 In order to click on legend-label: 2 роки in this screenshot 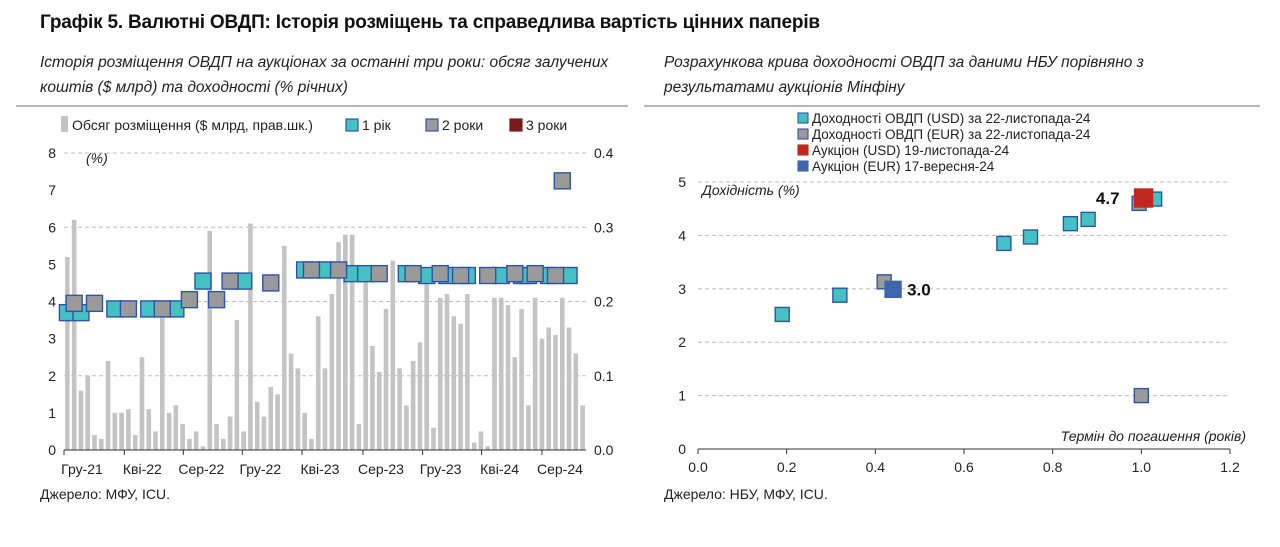, I will do `click(462, 125)`.